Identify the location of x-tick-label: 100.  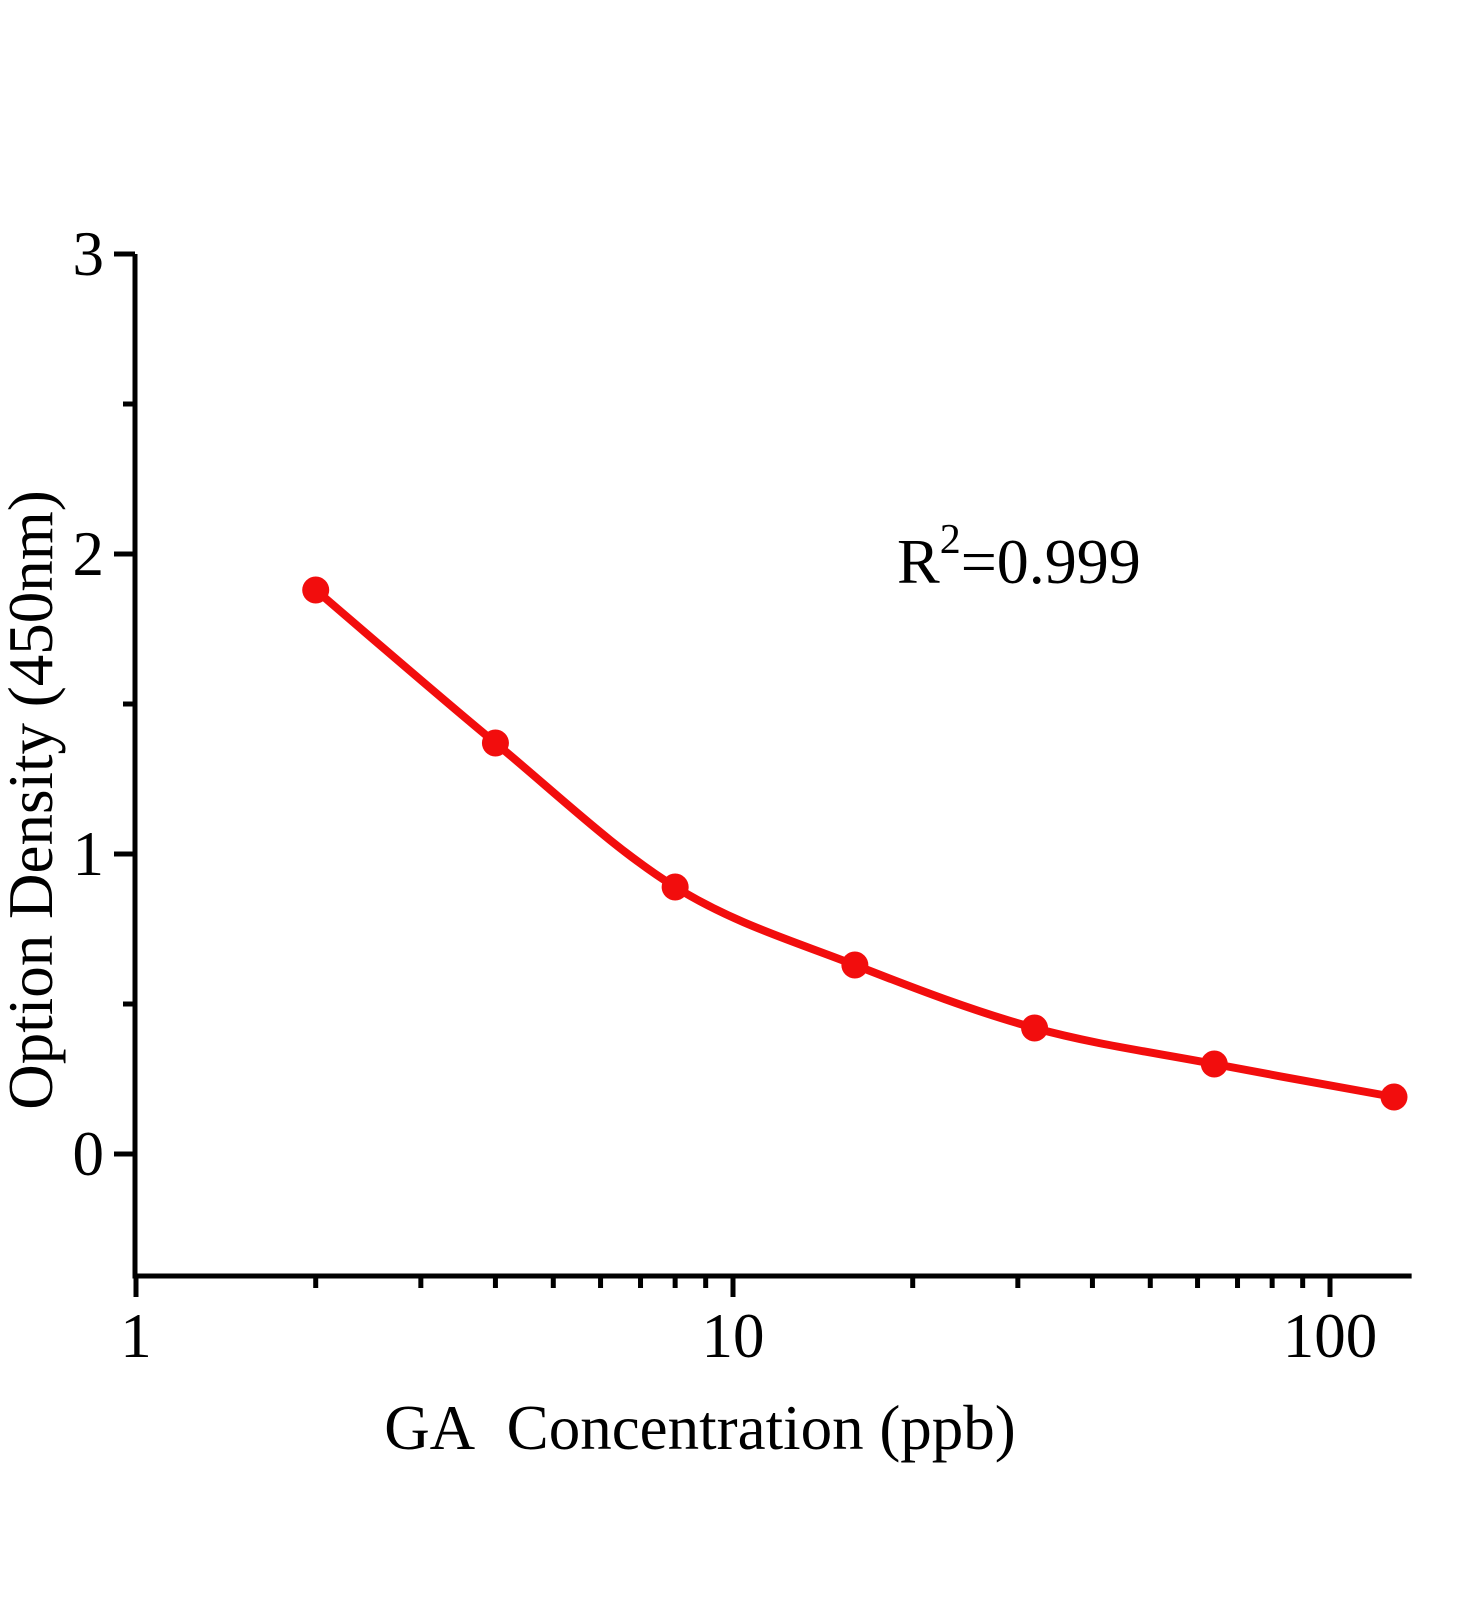
(1330, 1336).